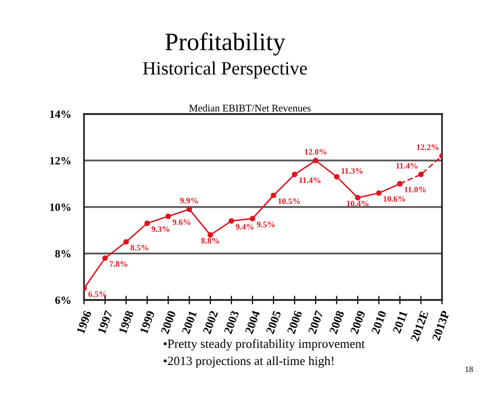  I want to click on data-label: 7.8%, so click(119, 264).